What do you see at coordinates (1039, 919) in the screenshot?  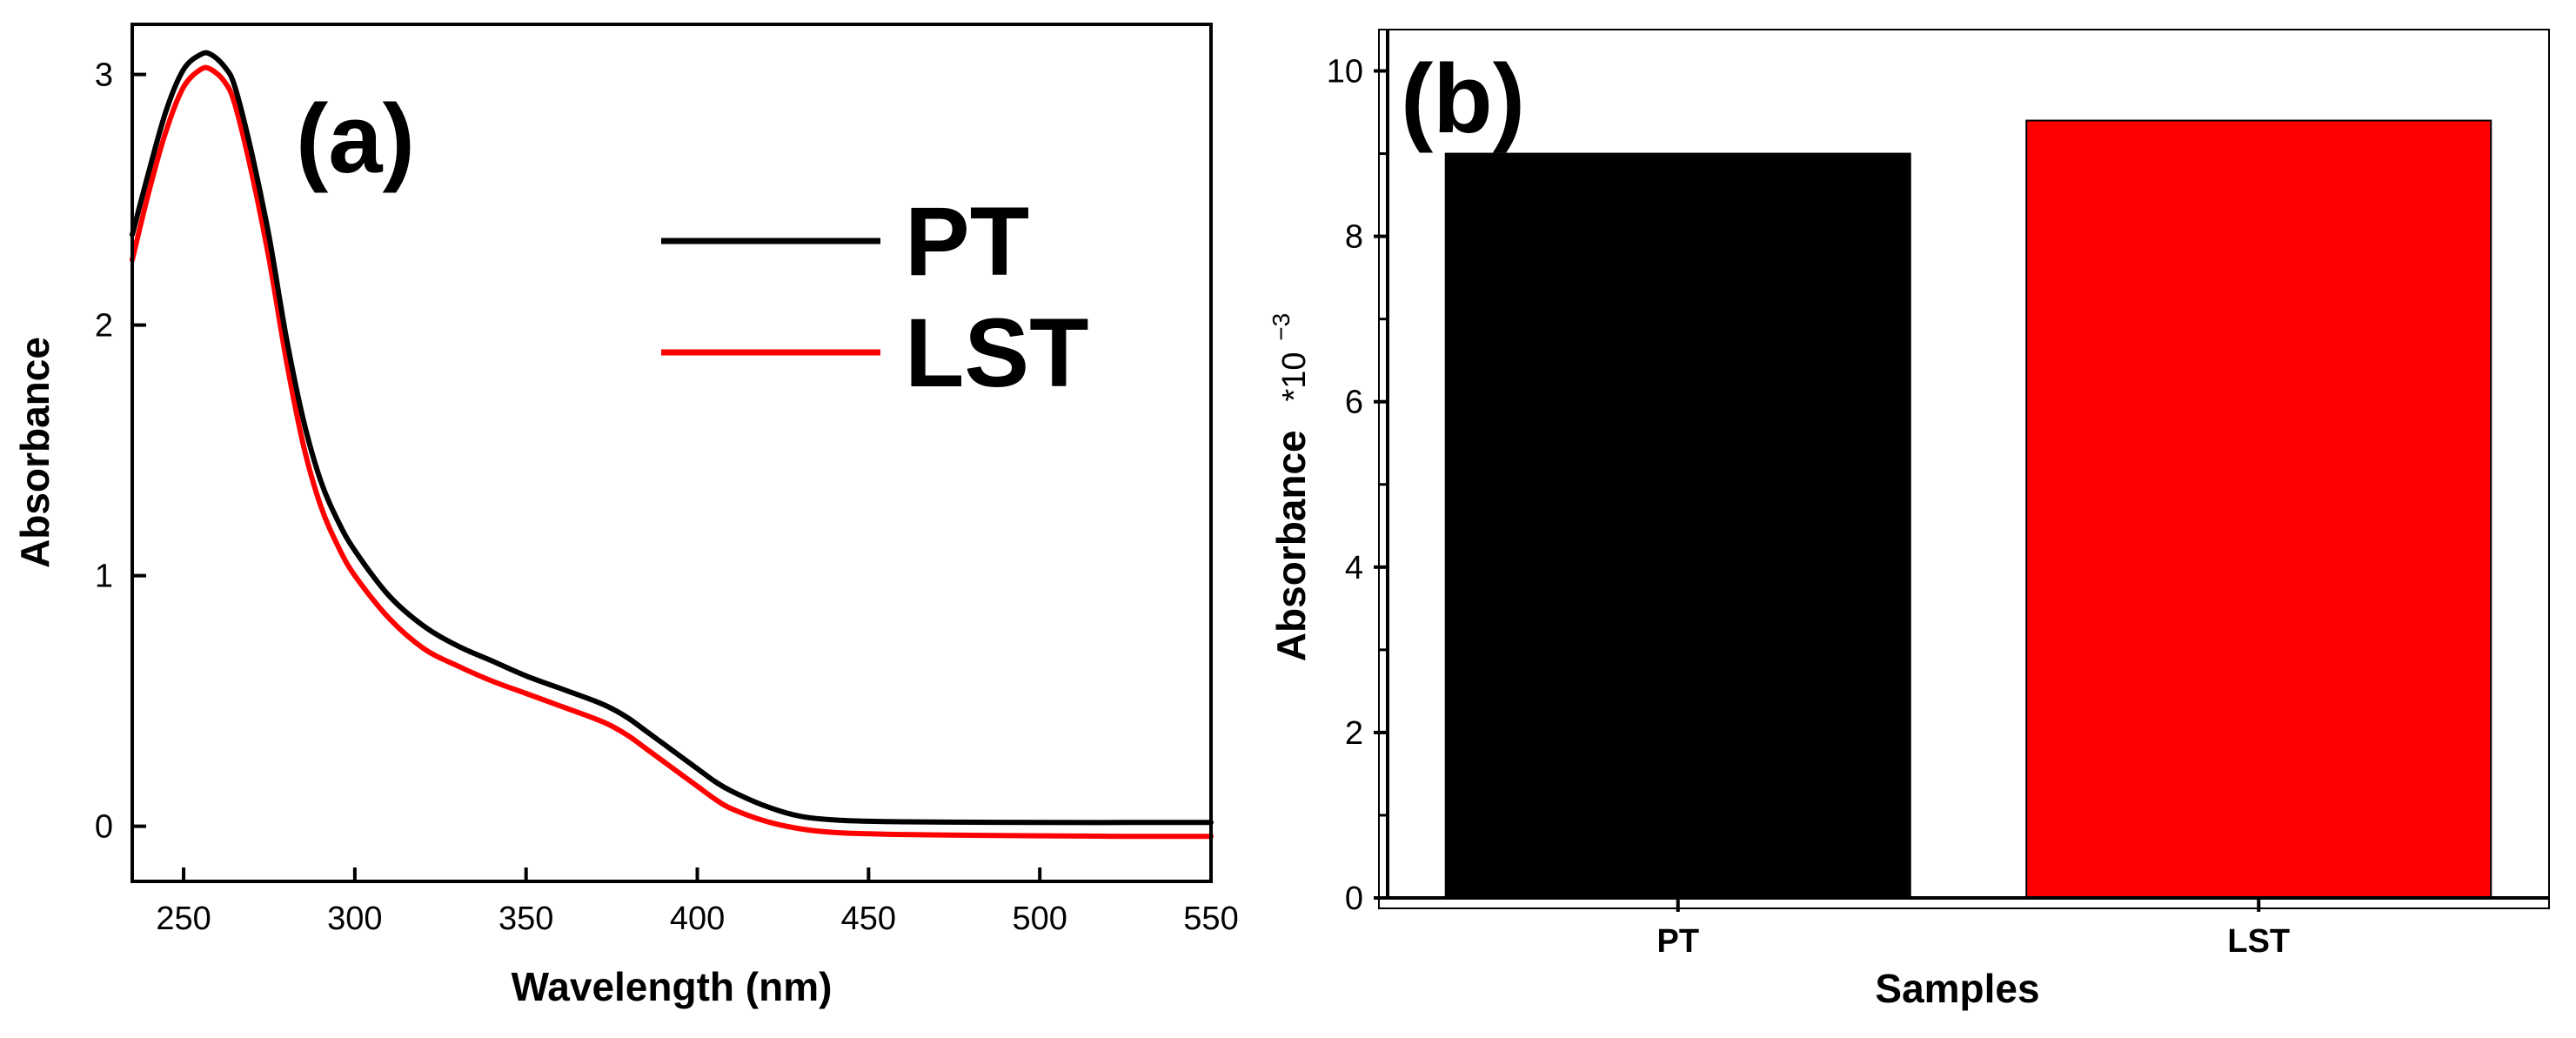 I see `x-tick-label: 500` at bounding box center [1039, 919].